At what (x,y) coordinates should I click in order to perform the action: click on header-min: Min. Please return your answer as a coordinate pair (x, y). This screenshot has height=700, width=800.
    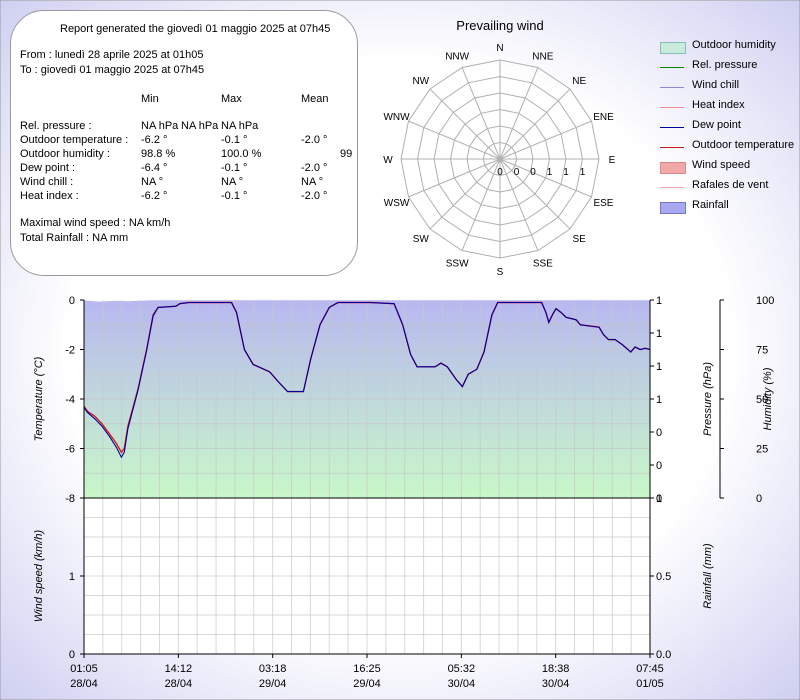
    Looking at the image, I should click on (150, 99).